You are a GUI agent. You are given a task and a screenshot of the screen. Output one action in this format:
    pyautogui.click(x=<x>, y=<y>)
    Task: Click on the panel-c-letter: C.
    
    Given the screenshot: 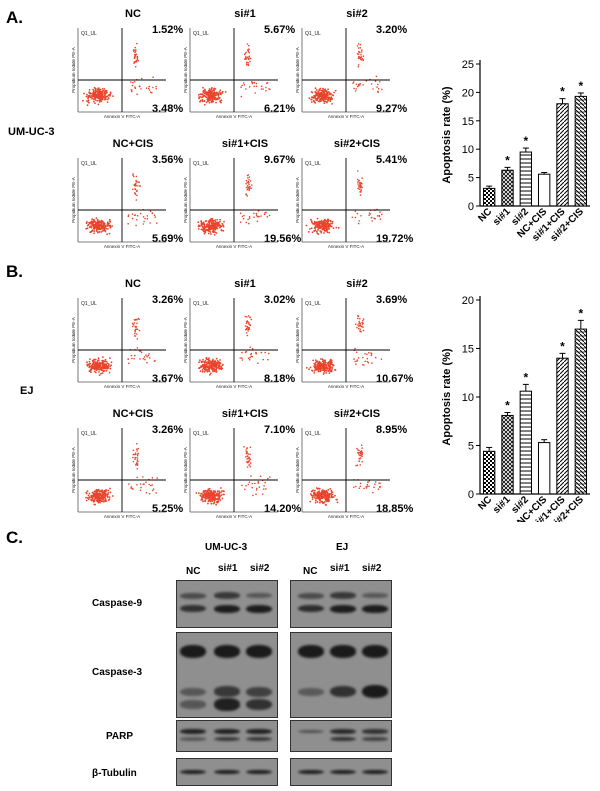 What is the action you would take?
    pyautogui.click(x=14, y=537)
    